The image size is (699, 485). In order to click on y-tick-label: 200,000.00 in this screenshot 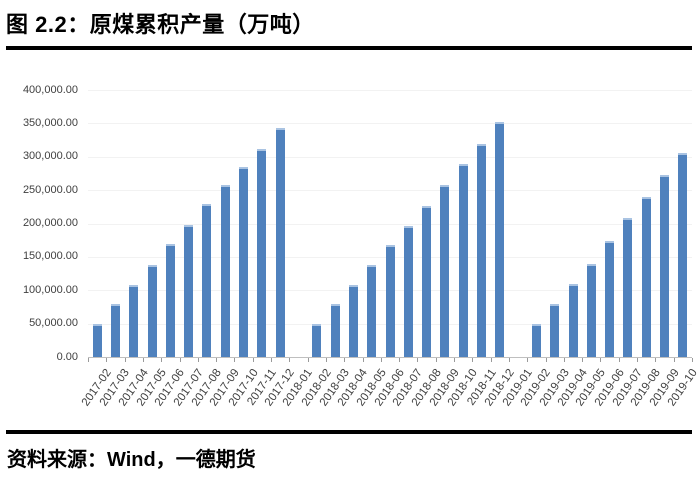, I will do `click(50, 223)`.